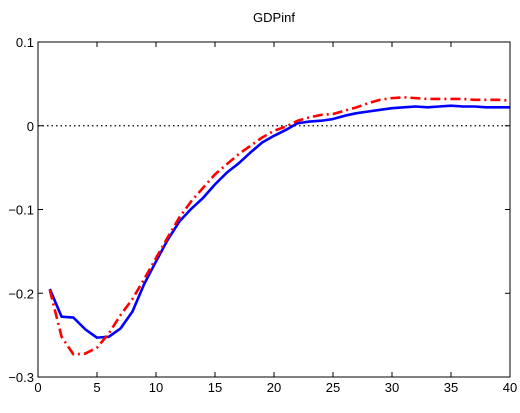 The image size is (520, 413). I want to click on chart-title: GDPinf, so click(274, 17).